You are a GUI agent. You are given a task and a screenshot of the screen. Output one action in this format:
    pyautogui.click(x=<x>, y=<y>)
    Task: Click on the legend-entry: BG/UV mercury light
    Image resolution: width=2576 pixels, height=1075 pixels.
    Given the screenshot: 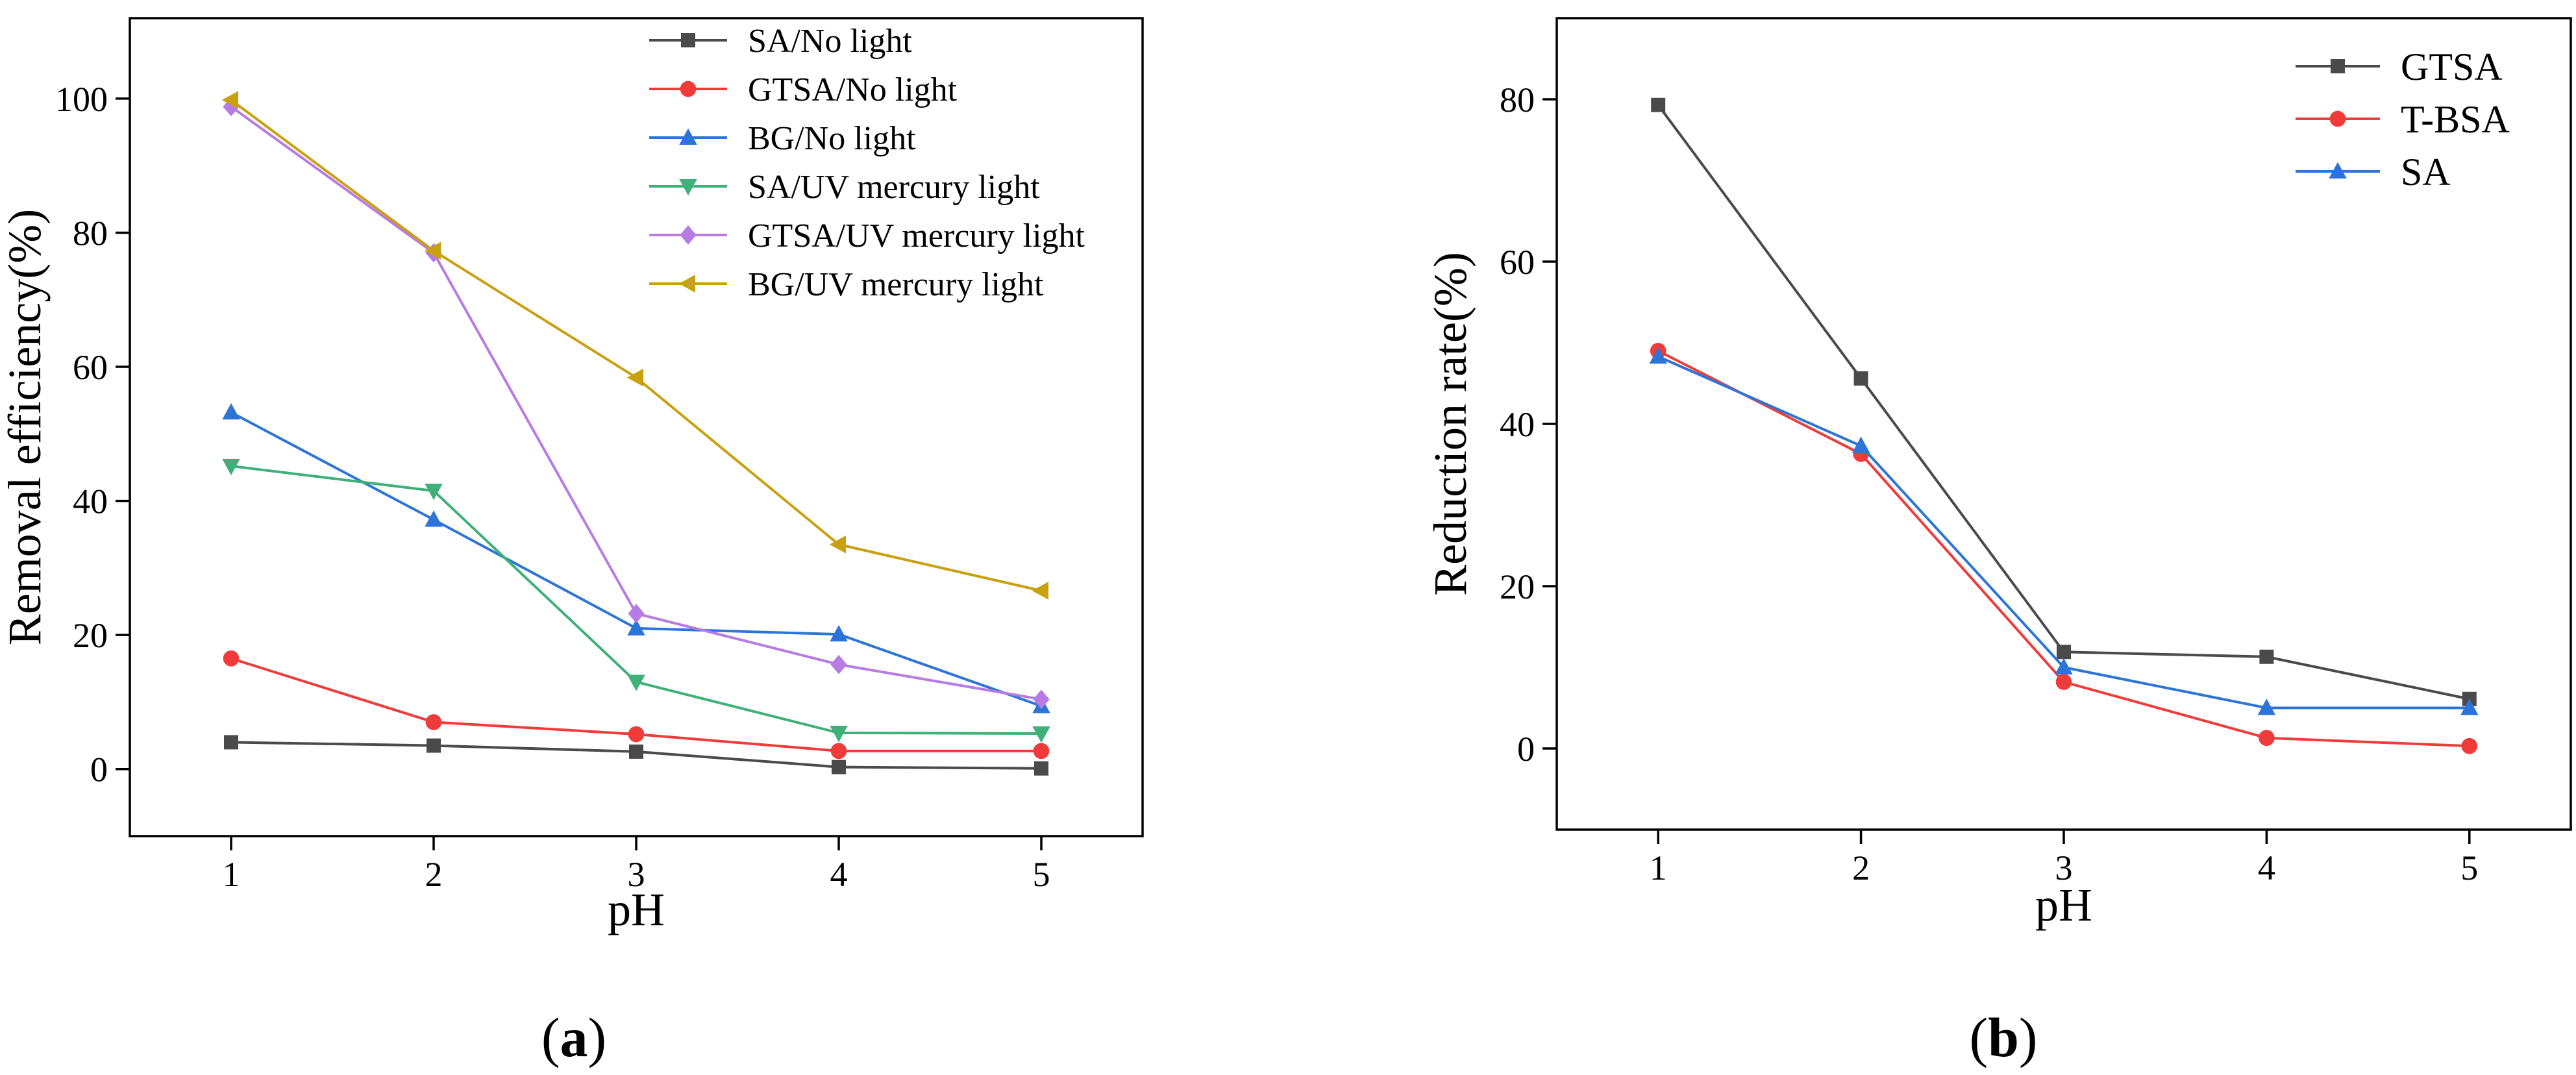 What is the action you would take?
    pyautogui.click(x=846, y=284)
    